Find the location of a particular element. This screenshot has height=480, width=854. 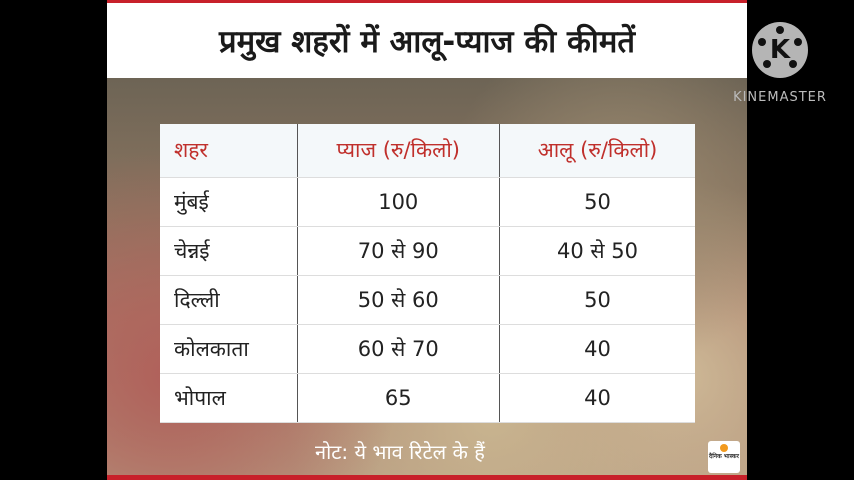

header-onion: प्याज (रु/किलो) is located at coordinates (399, 151).